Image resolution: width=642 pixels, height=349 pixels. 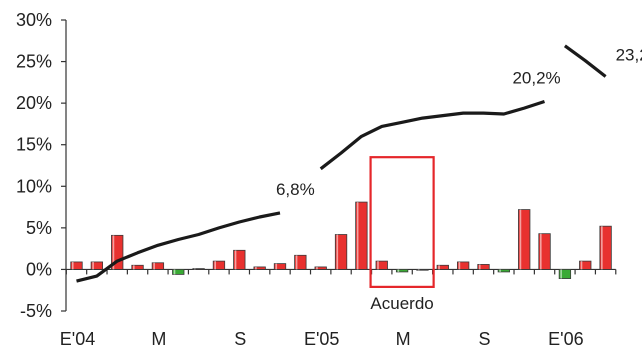 What do you see at coordinates (536, 77) in the screenshot?
I see `value-annotation: 20,2%` at bounding box center [536, 77].